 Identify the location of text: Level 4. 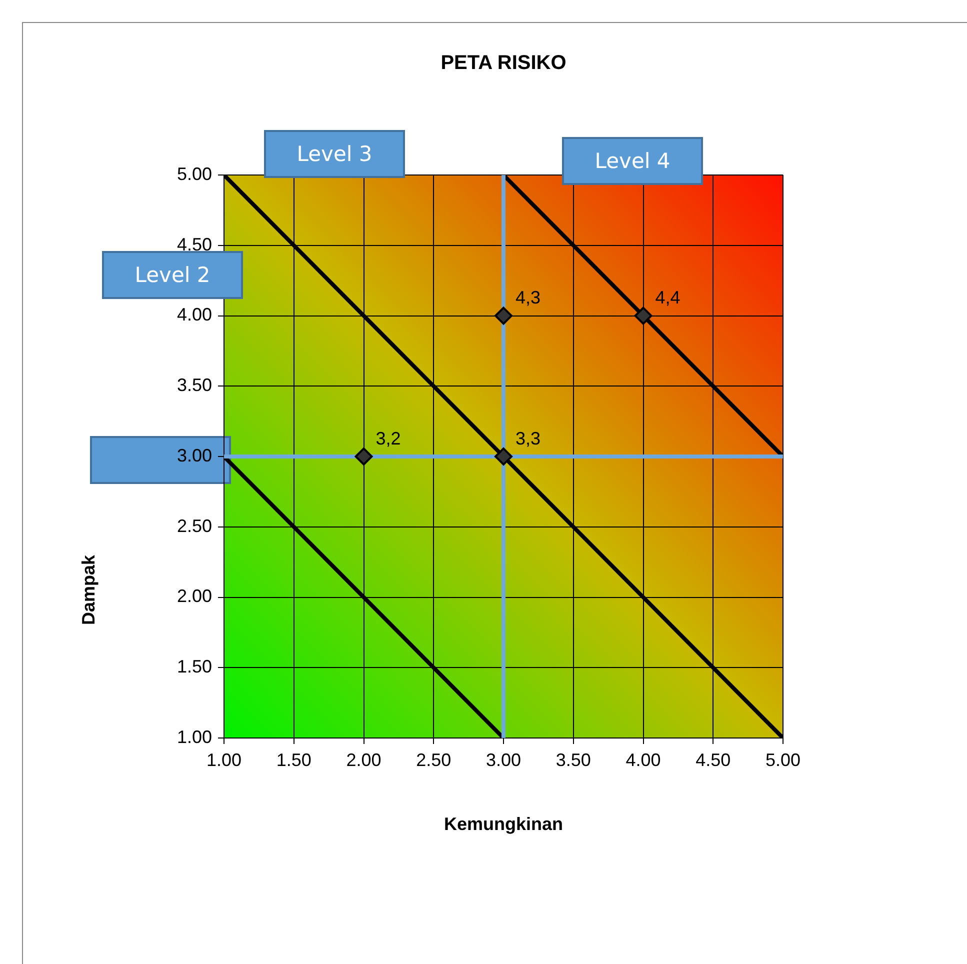
(632, 161).